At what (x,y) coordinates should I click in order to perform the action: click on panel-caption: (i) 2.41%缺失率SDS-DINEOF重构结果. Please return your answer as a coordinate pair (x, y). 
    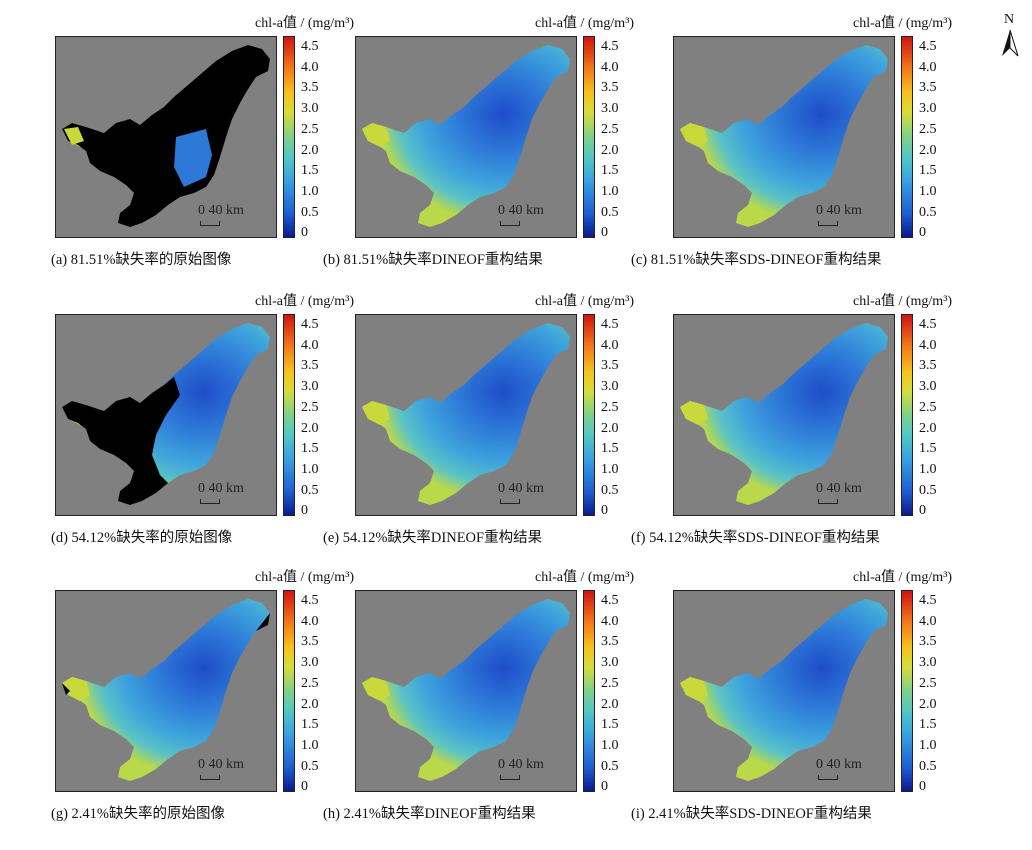
    Looking at the image, I should click on (751, 814).